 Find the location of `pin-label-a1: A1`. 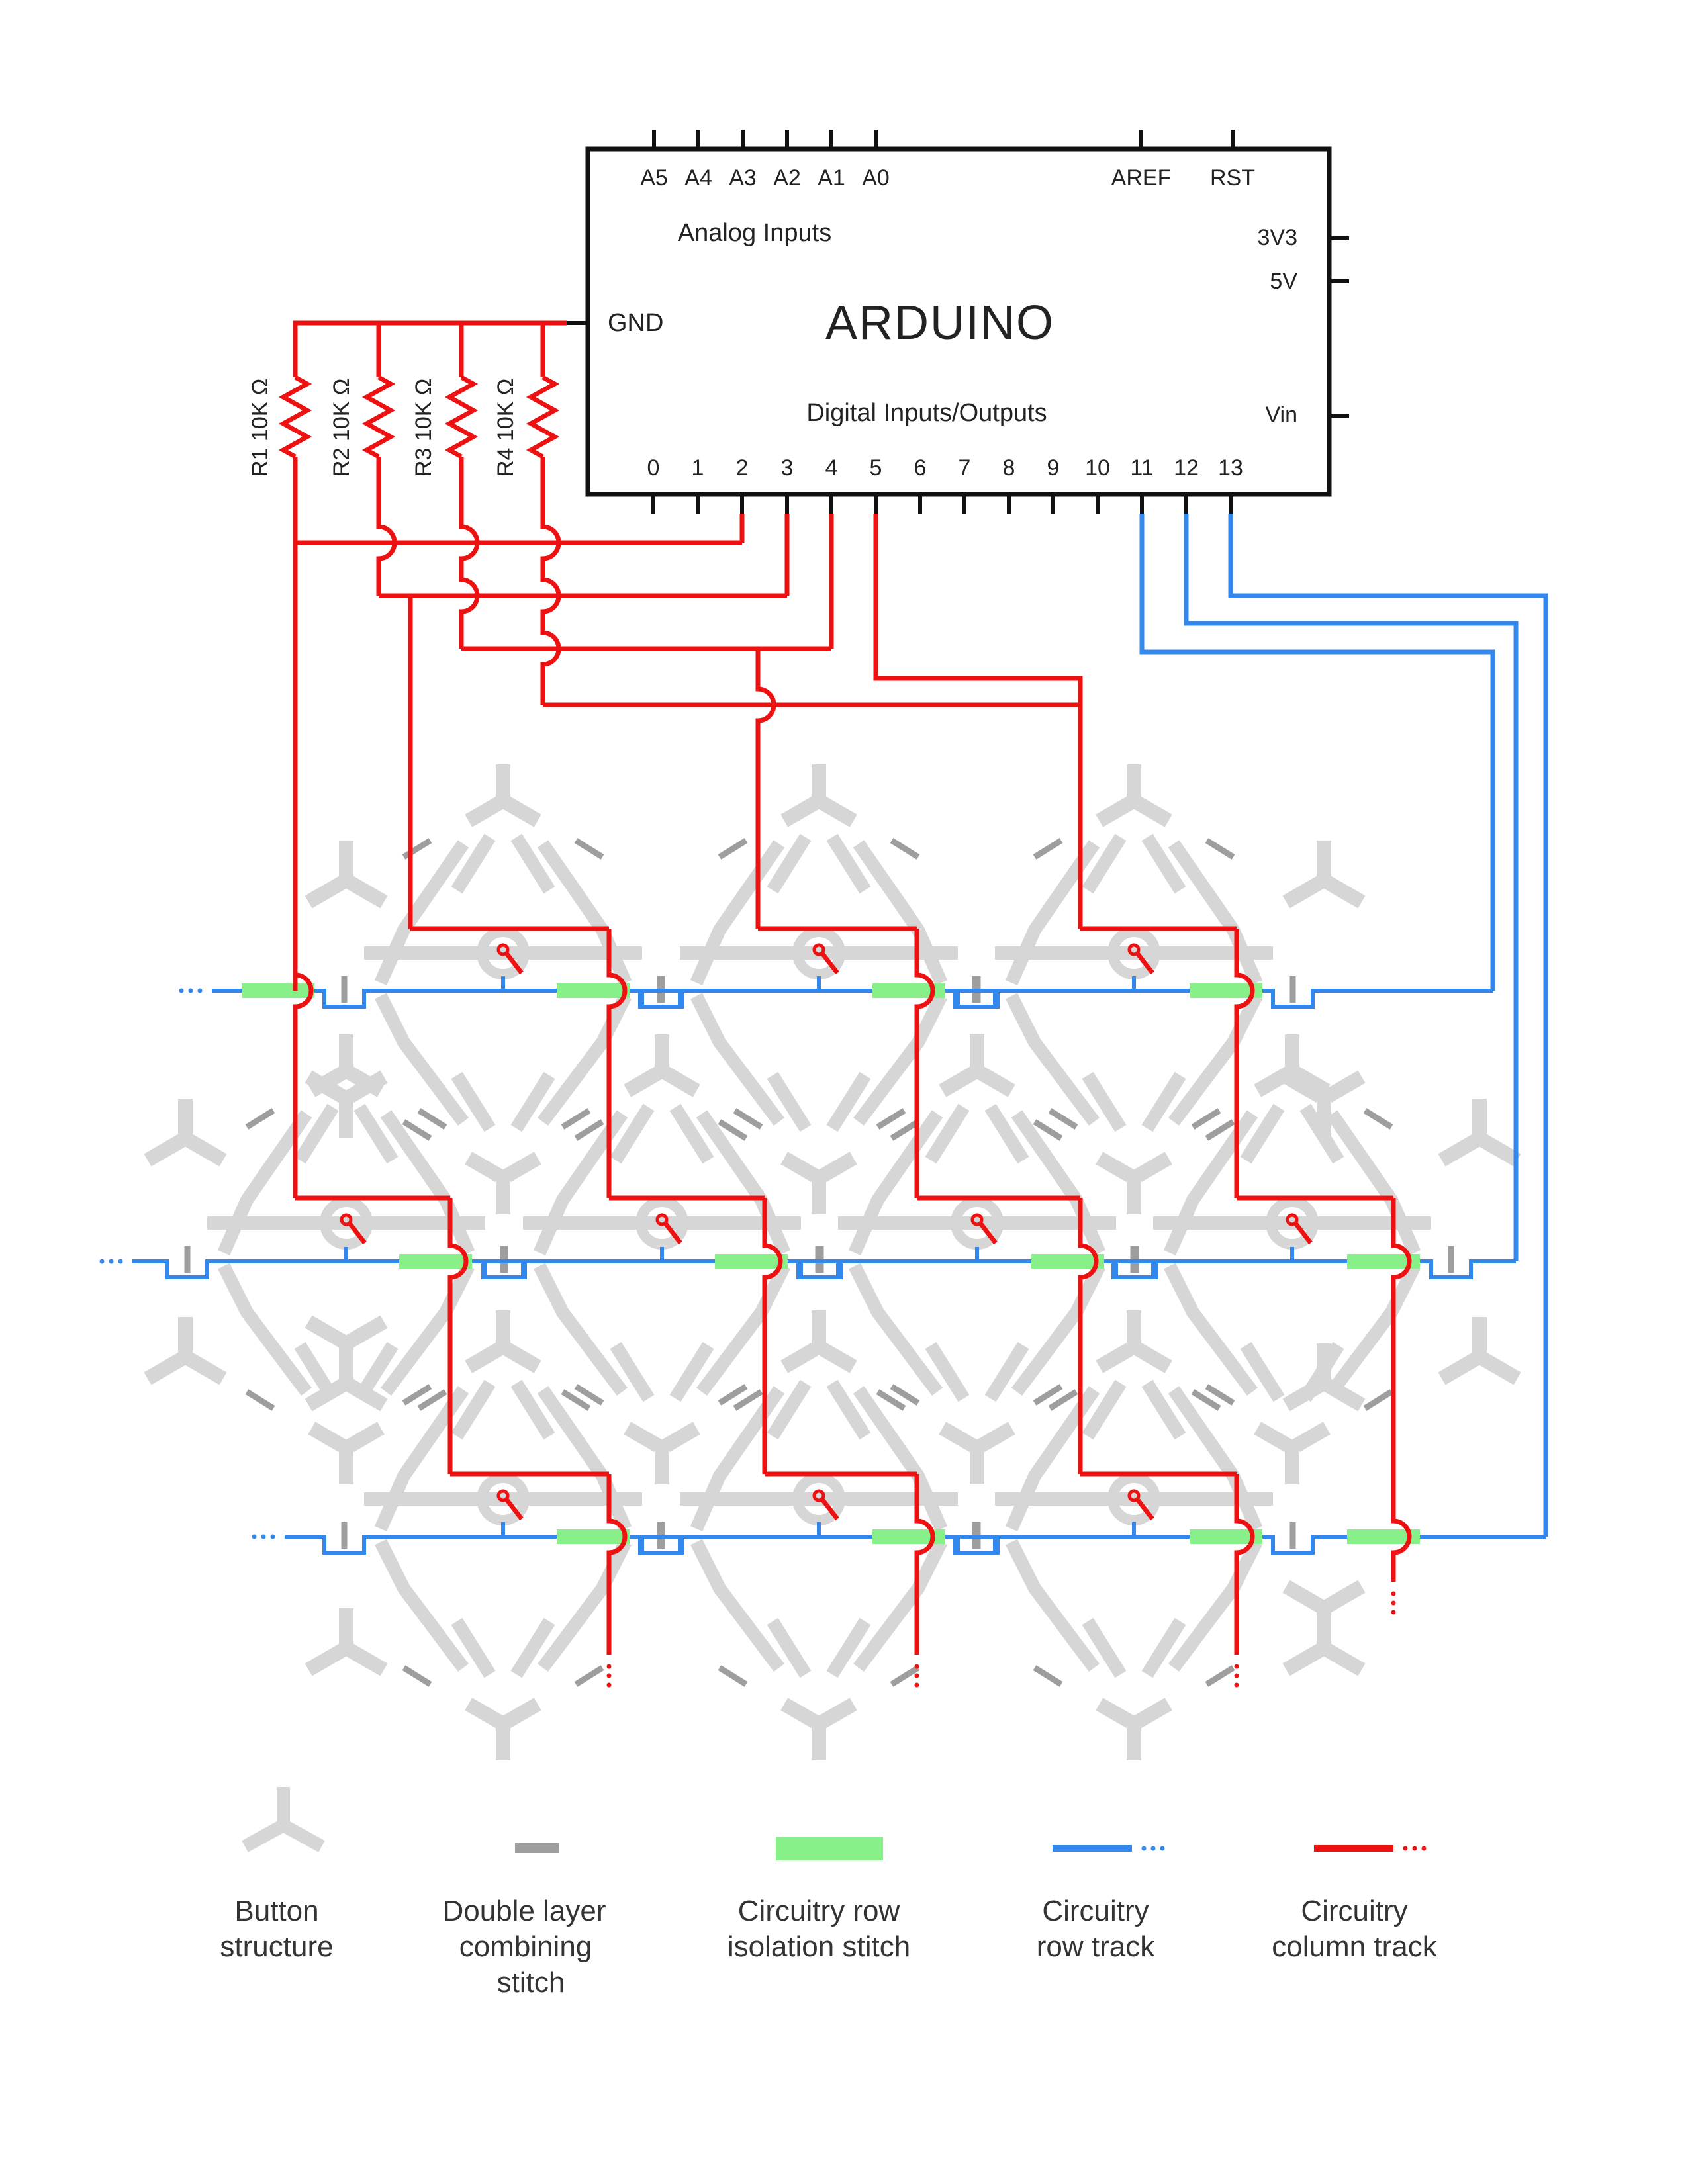

pin-label-a1: A1 is located at coordinates (831, 178).